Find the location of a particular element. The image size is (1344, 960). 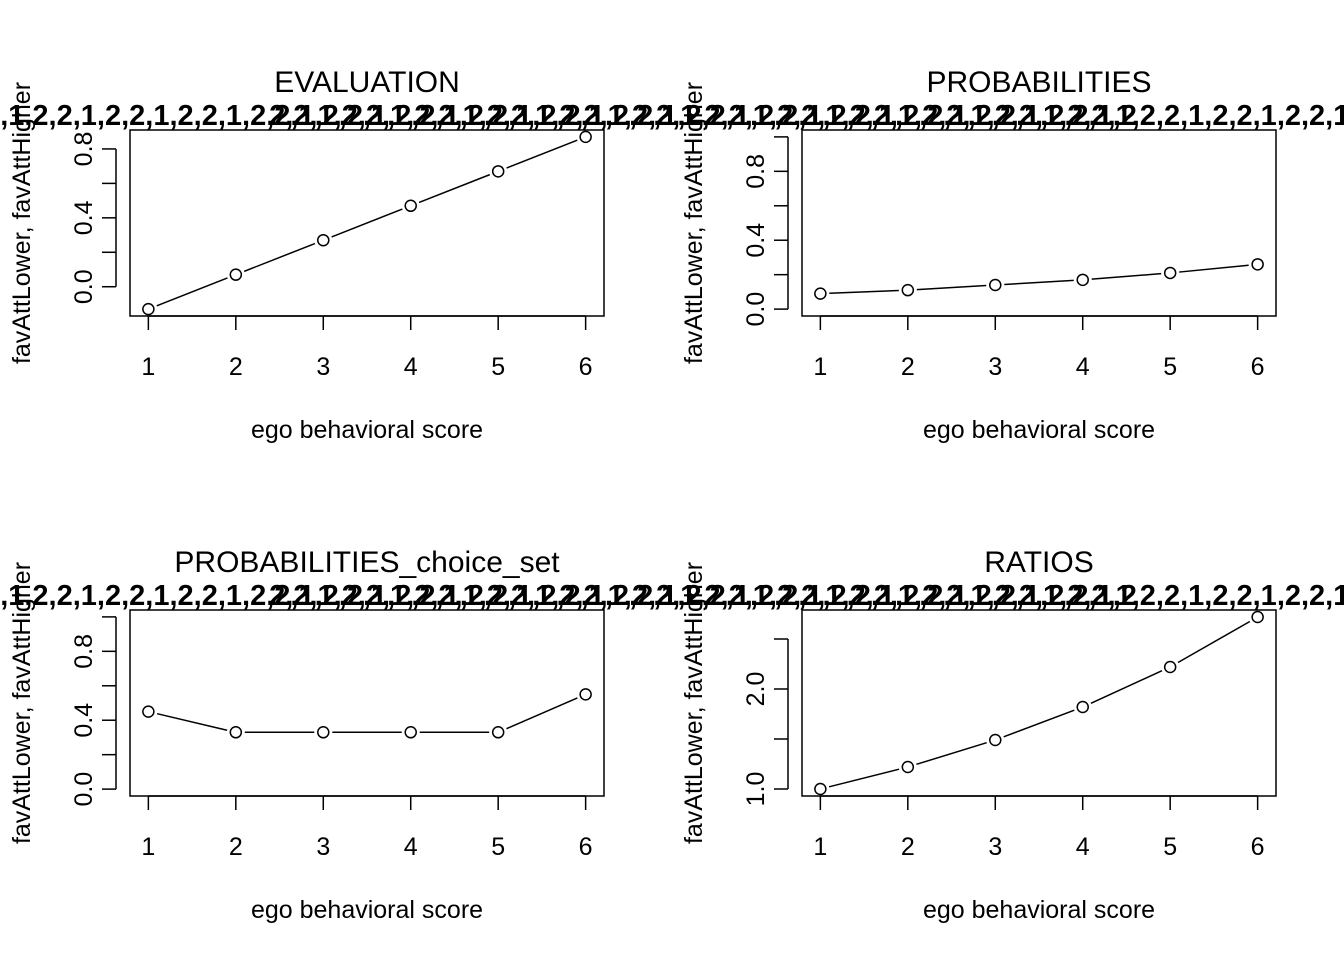

chart-title: EVALUATION is located at coordinates (367, 82).